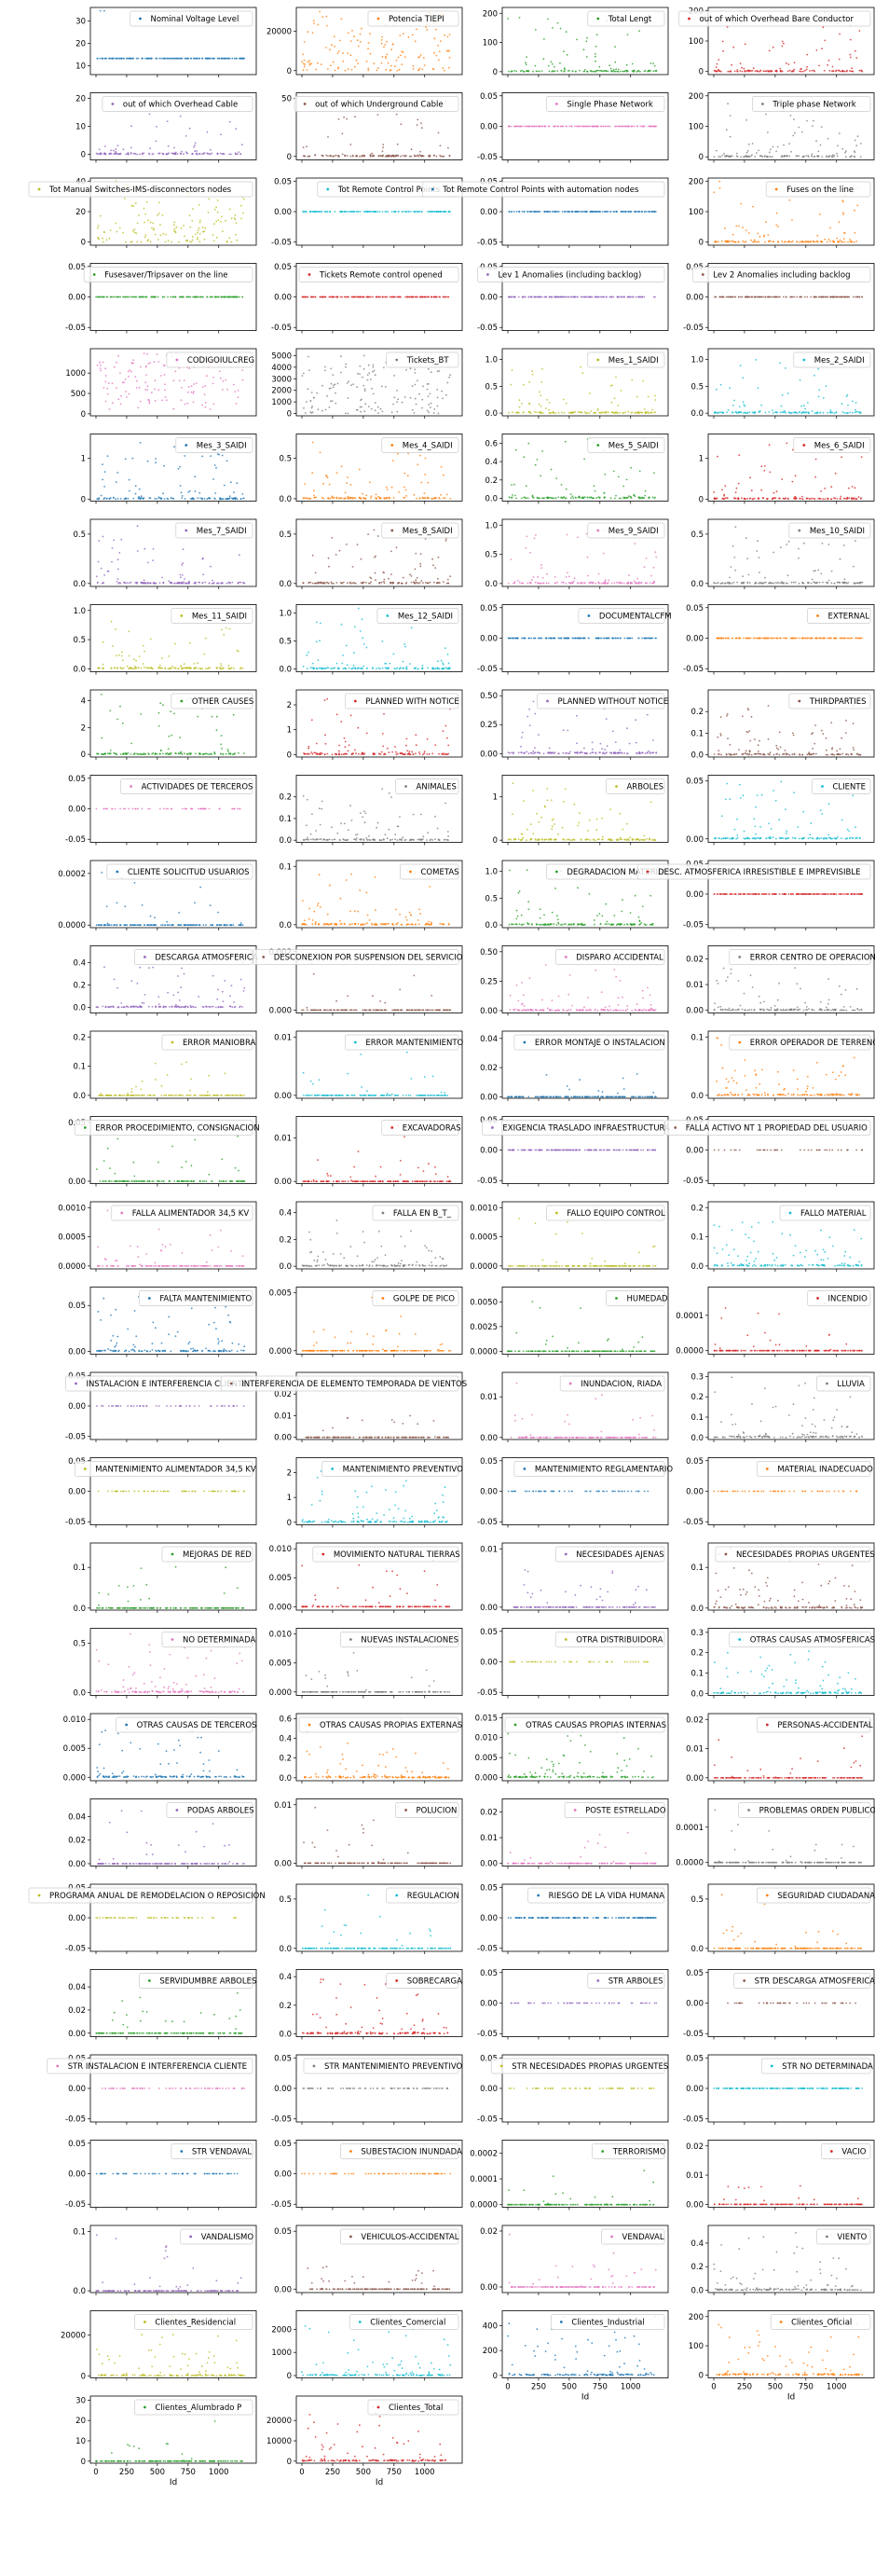 The image size is (875, 2576). I want to click on legend-label: Single Phase Network, so click(609, 106).